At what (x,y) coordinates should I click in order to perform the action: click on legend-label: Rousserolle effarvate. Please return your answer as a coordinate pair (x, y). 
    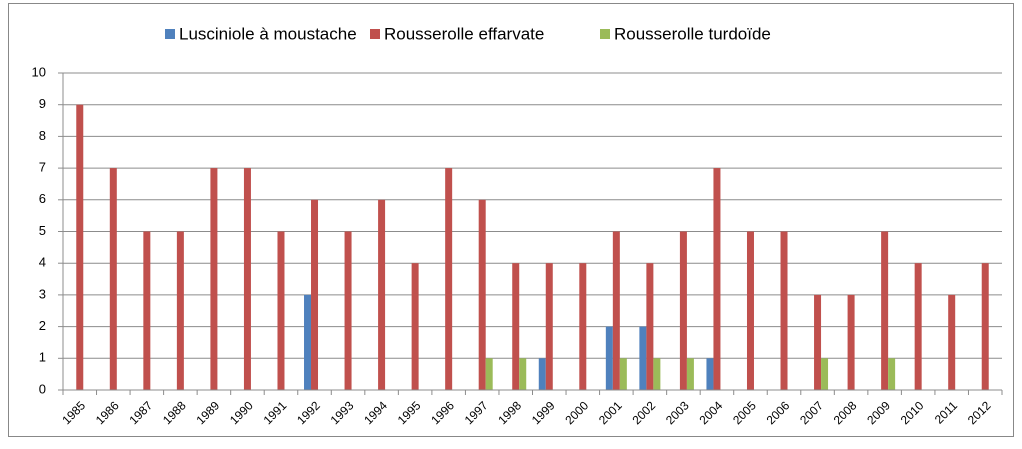
    Looking at the image, I should click on (464, 33).